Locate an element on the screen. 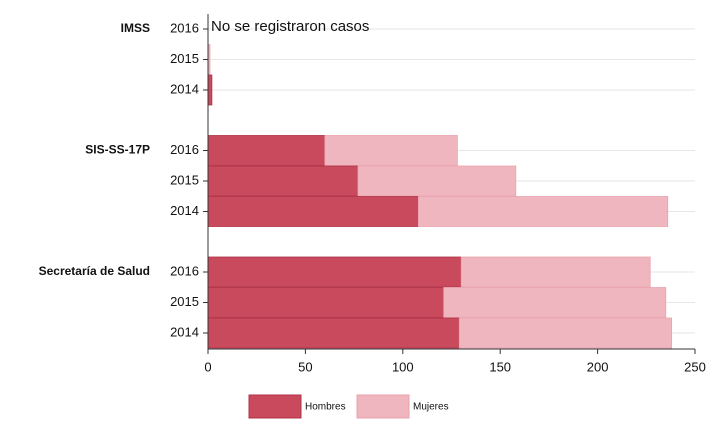 The width and height of the screenshot is (722, 430). group-label: SIS-SS-17P is located at coordinates (117, 150).